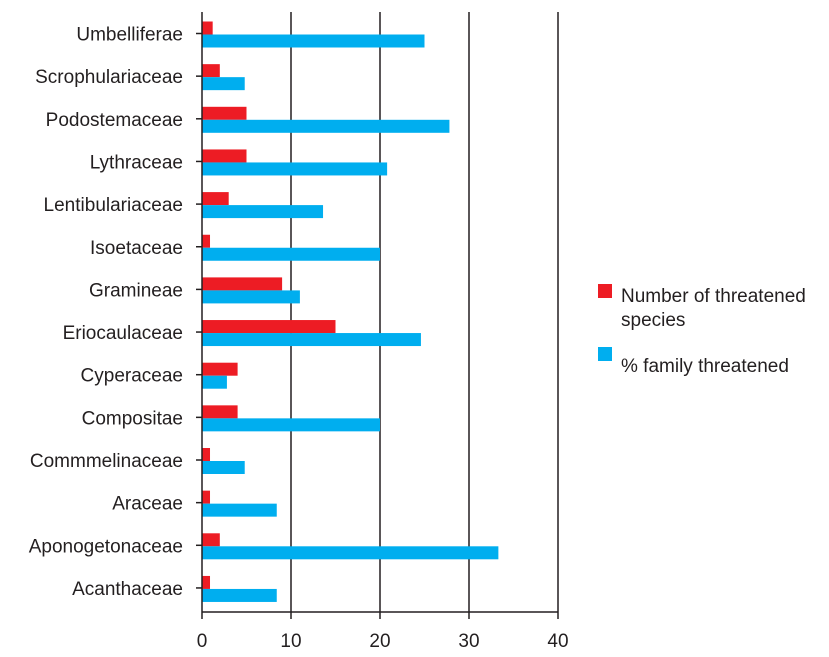 Image resolution: width=829 pixels, height=657 pixels. What do you see at coordinates (114, 120) in the screenshot?
I see `category-label: Podostemaceae` at bounding box center [114, 120].